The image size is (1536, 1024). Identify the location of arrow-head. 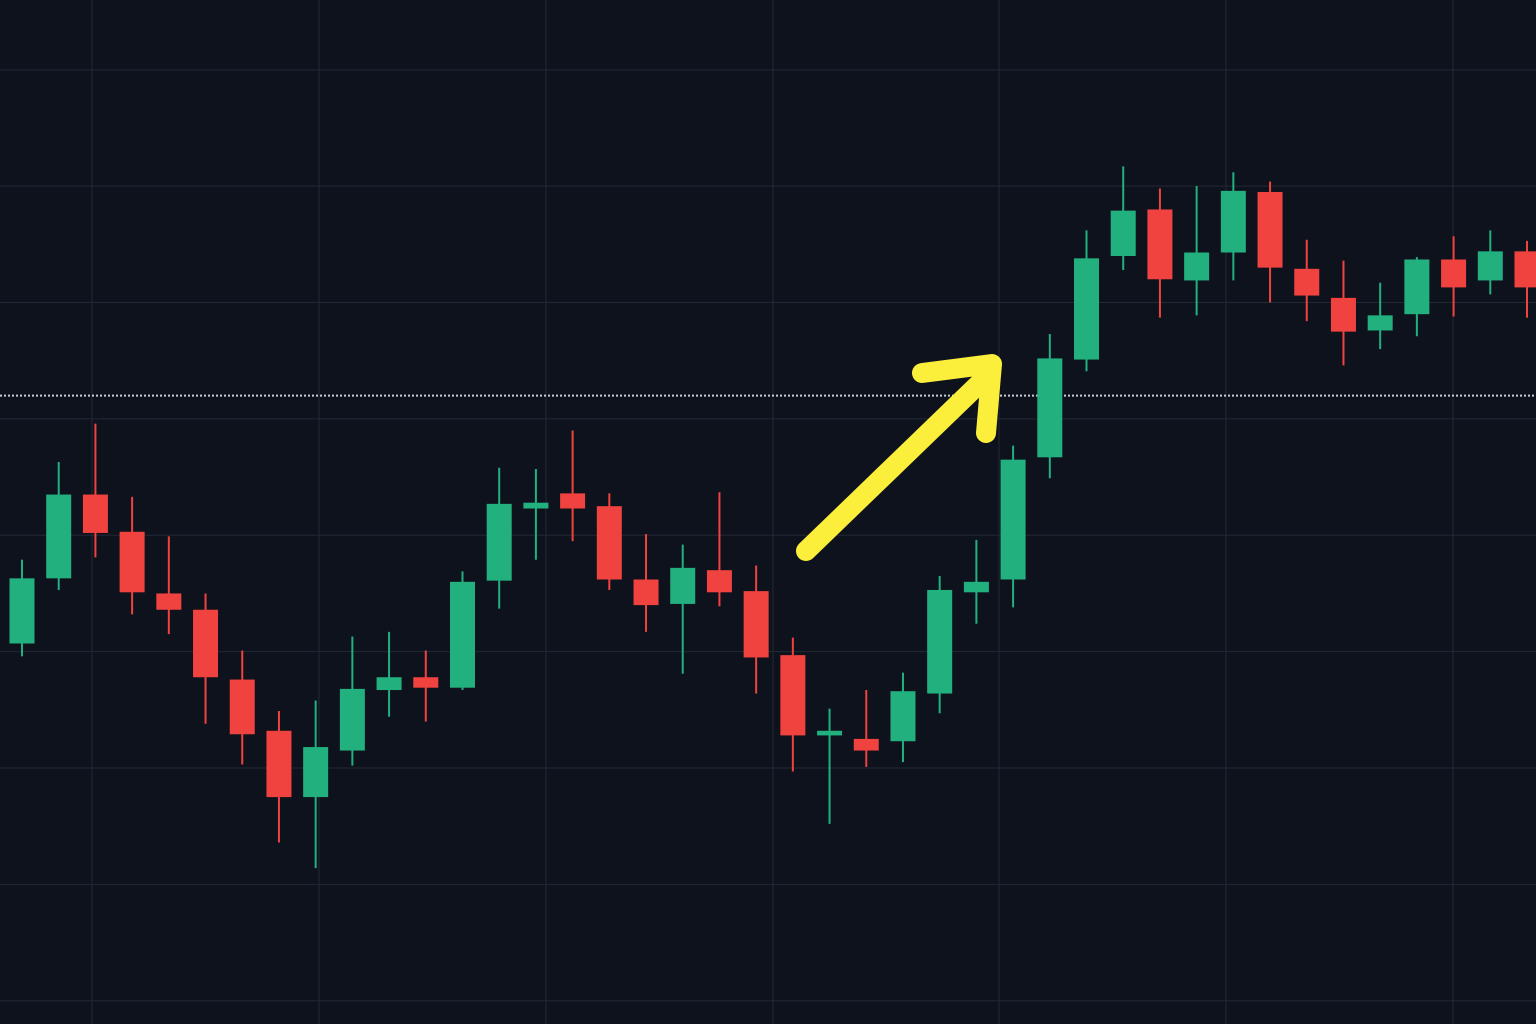
(957, 398).